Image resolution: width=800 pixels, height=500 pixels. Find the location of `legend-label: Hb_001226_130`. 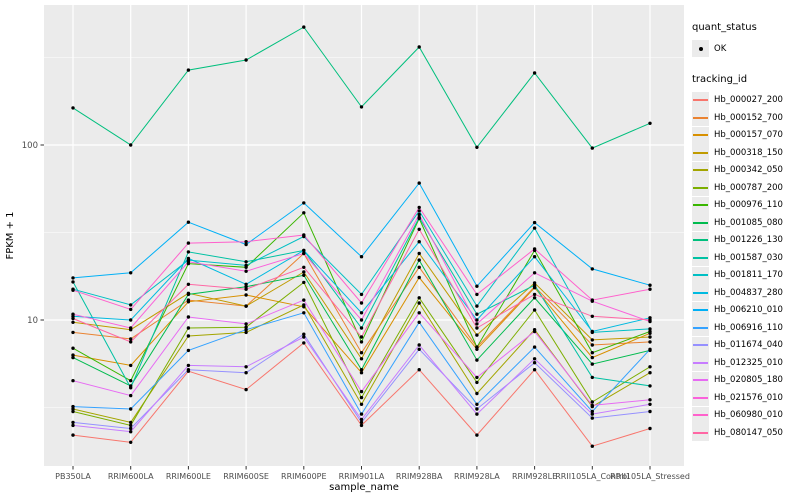

legend-label: Hb_001226_130 is located at coordinates (748, 240).